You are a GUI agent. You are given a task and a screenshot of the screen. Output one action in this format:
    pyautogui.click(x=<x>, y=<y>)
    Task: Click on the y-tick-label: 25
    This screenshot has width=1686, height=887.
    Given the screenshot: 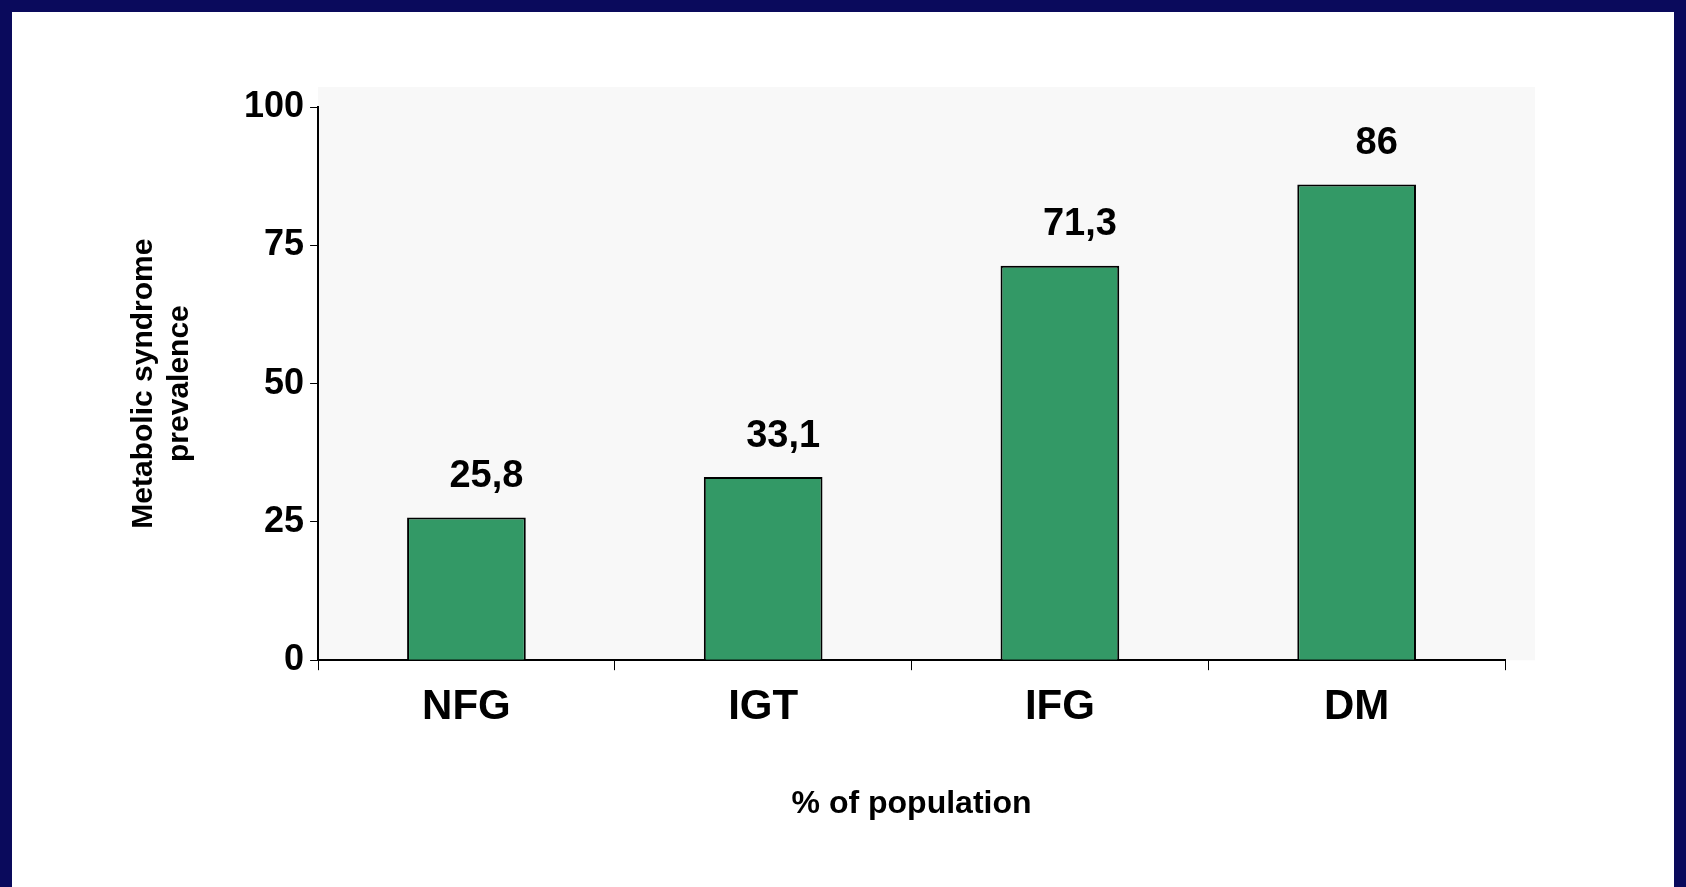 What is the action you would take?
    pyautogui.click(x=284, y=519)
    